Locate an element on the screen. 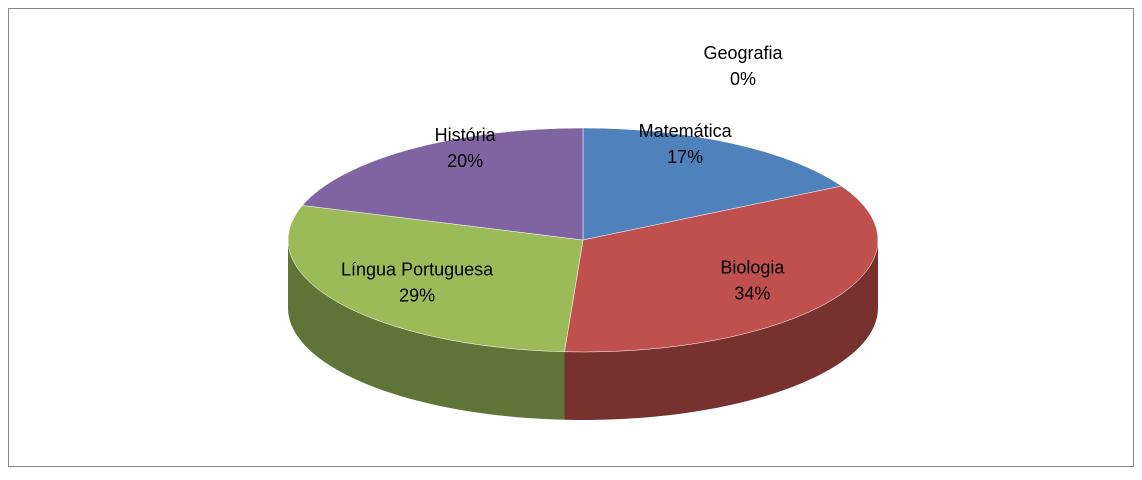 The height and width of the screenshot is (480, 1142). slice-value-label: 0% is located at coordinates (743, 79).